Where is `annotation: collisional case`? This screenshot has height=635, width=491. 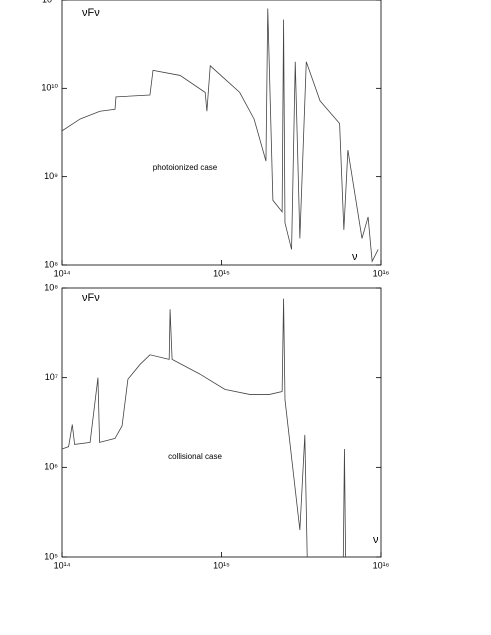 annotation: collisional case is located at coordinates (195, 456).